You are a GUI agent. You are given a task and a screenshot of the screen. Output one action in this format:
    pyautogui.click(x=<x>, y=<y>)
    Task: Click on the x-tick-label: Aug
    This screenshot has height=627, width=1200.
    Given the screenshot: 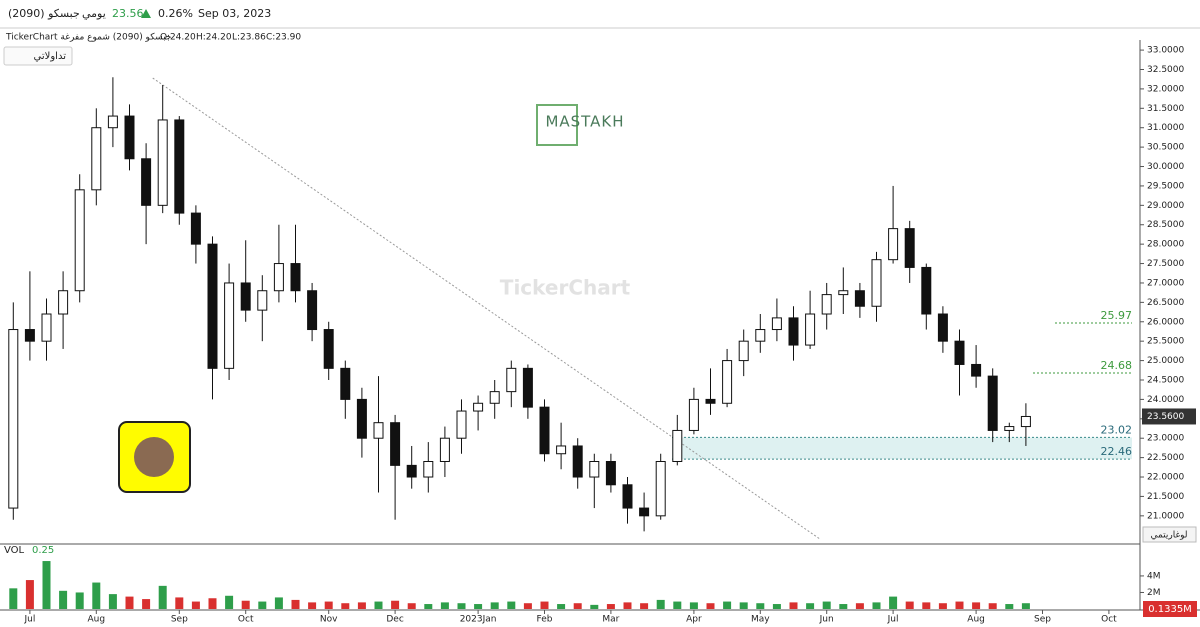 What is the action you would take?
    pyautogui.click(x=97, y=620)
    